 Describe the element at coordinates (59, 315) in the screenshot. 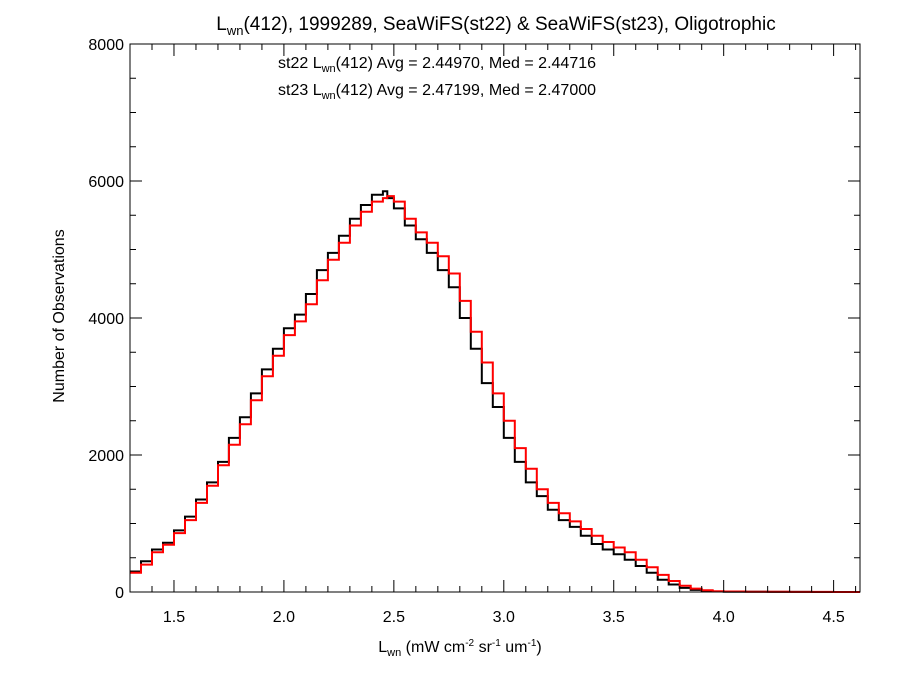

I see `y-axis-label: Number of Observations` at that location.